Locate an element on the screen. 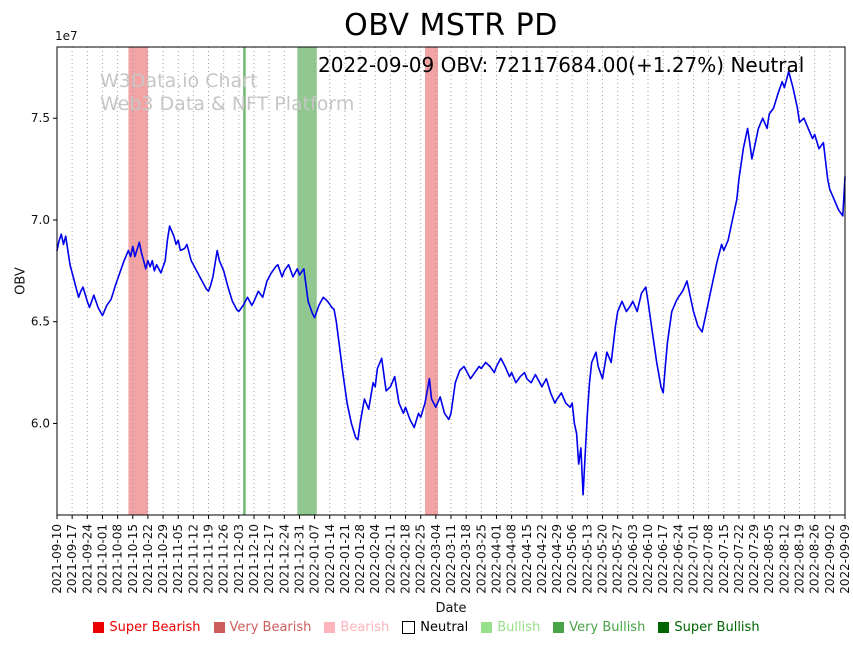  x-tick-label: 2022-01-14 is located at coordinates (330, 559).